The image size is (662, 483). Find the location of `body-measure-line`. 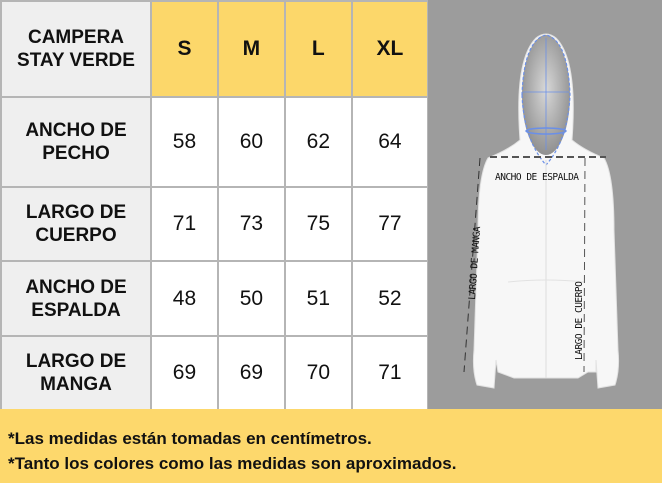

body-measure-line is located at coordinates (584, 265).